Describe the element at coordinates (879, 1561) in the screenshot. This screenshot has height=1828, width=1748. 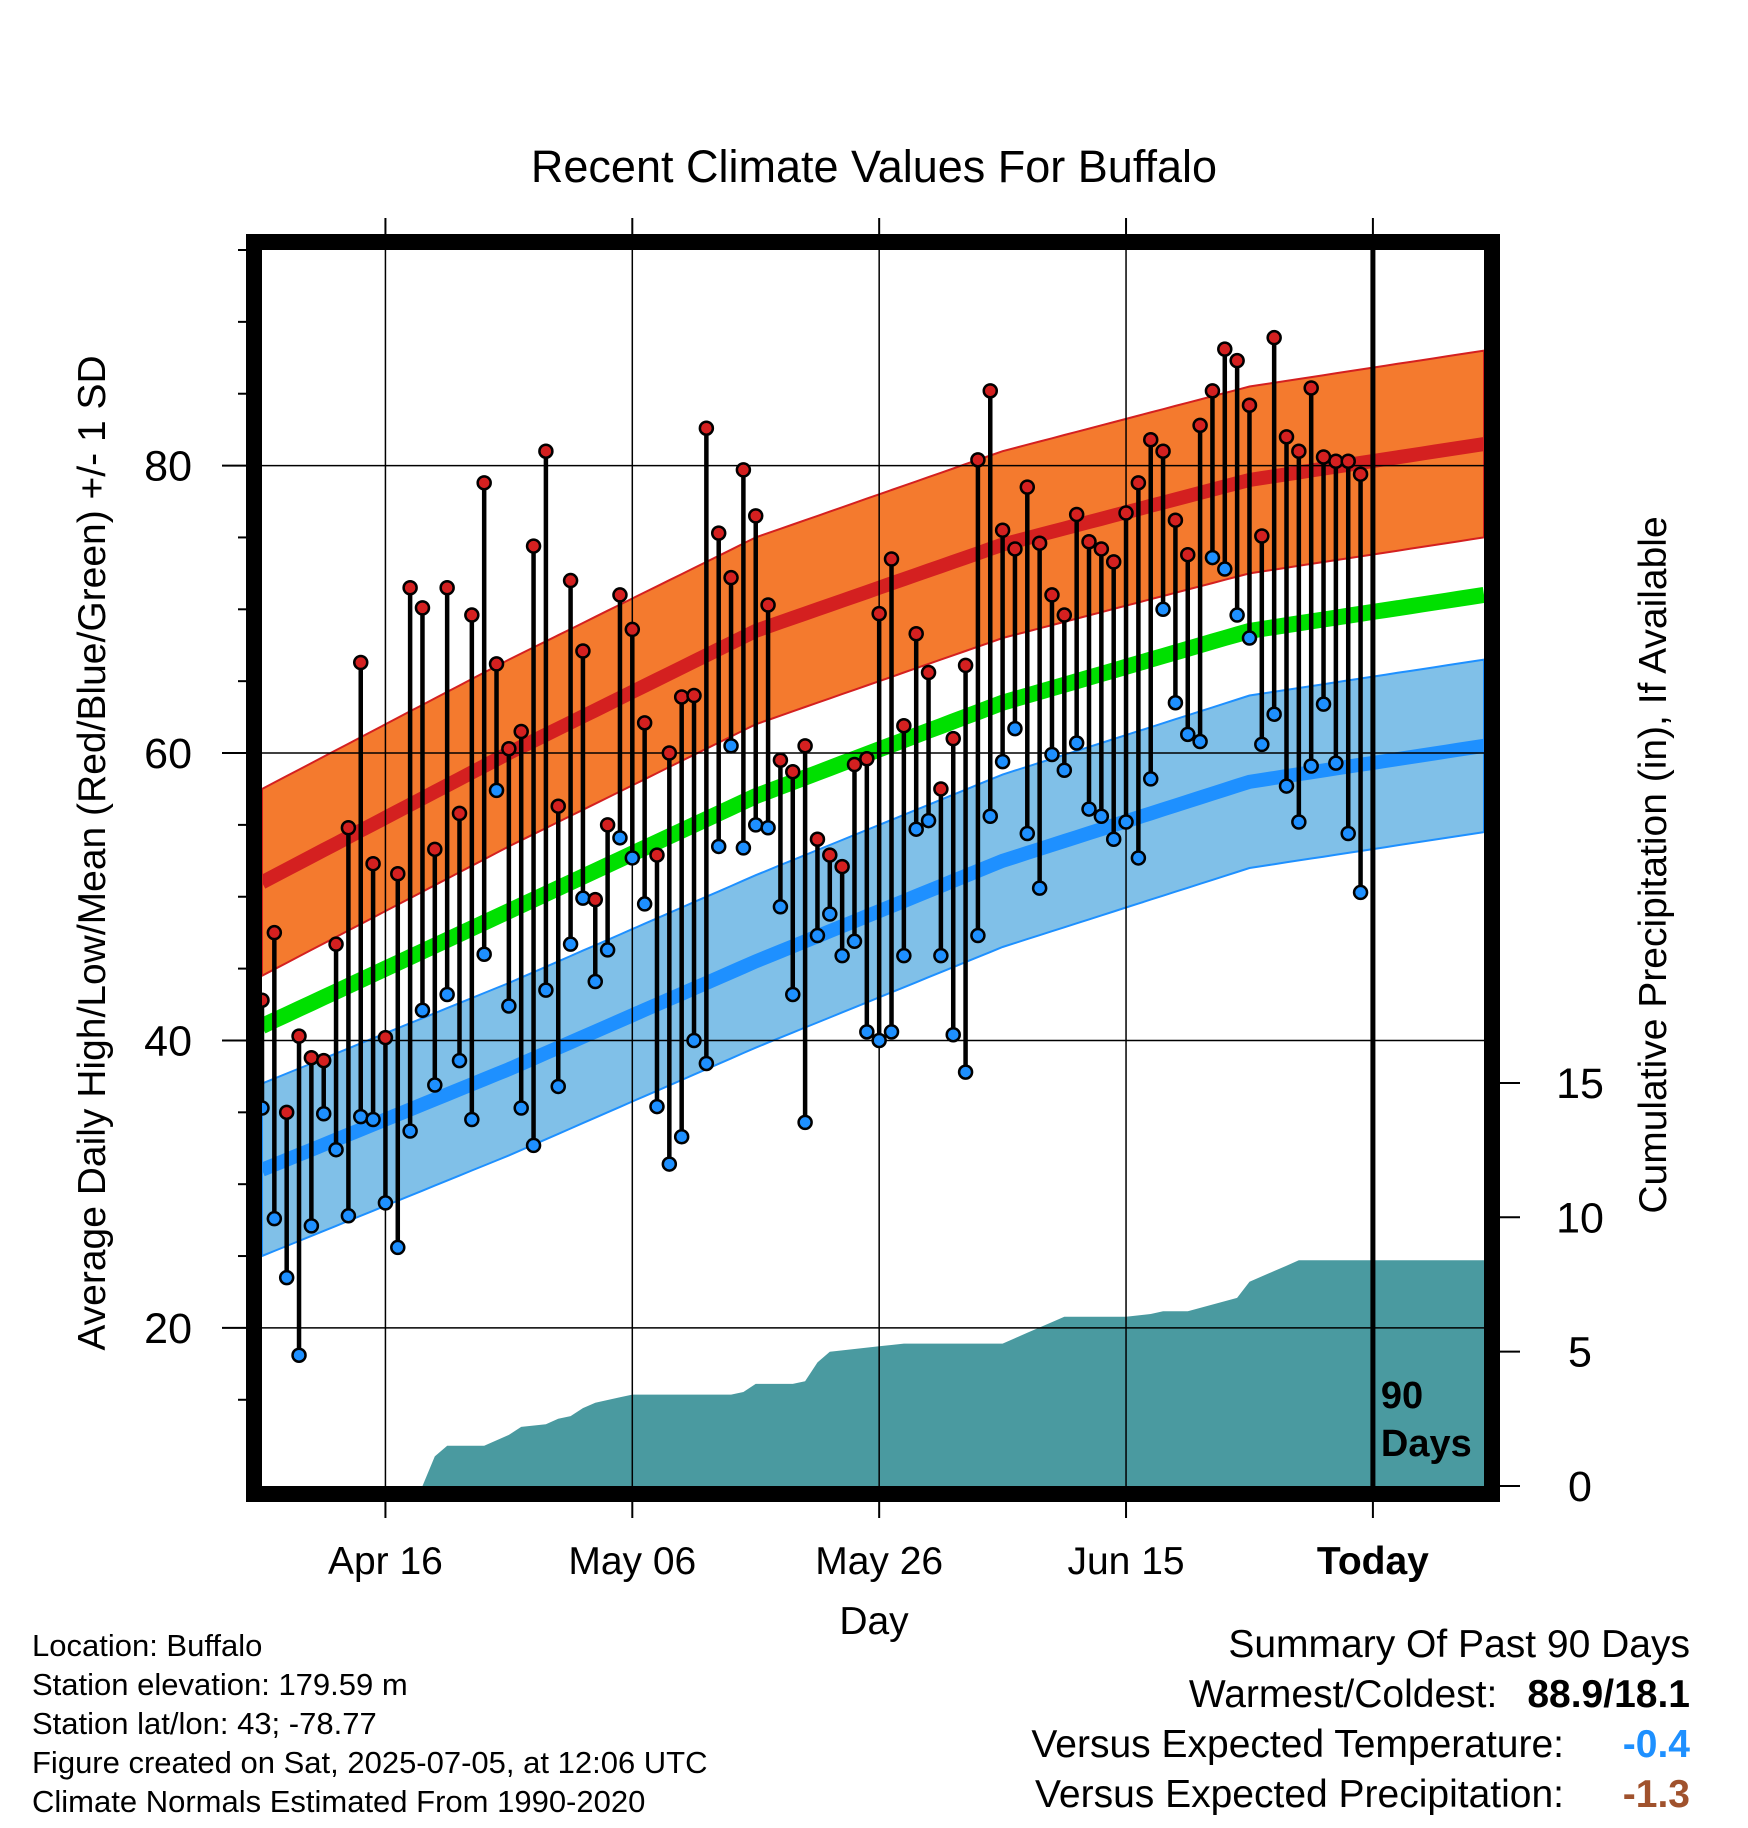
I see `x-tick-label: May 26` at that location.